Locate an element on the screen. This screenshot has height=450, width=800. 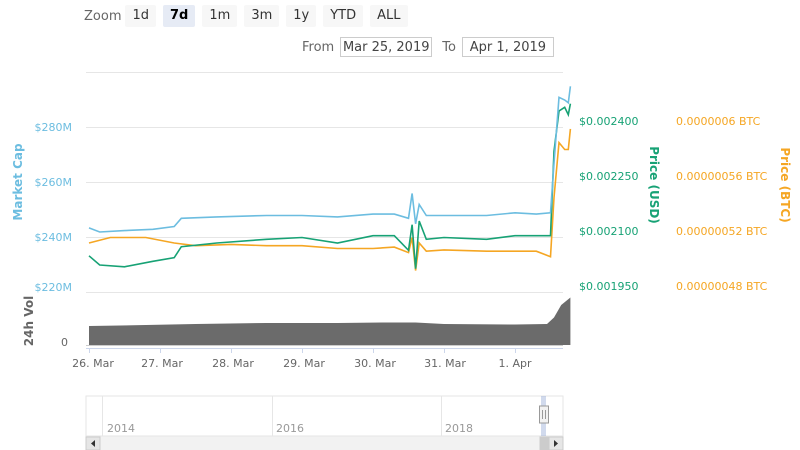
market-cap-tick-label: $280M is located at coordinates (54, 127).